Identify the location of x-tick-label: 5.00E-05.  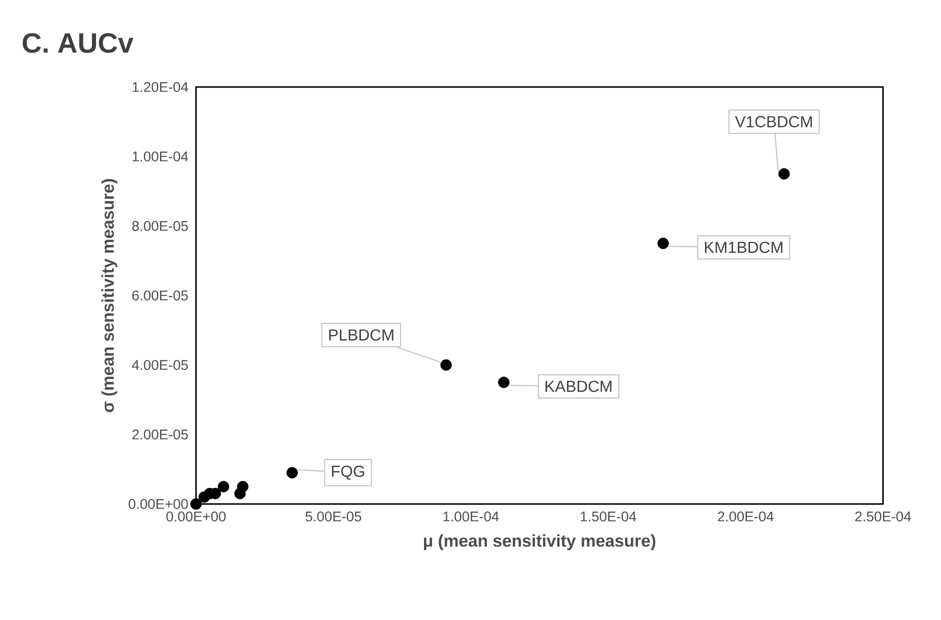
(334, 517).